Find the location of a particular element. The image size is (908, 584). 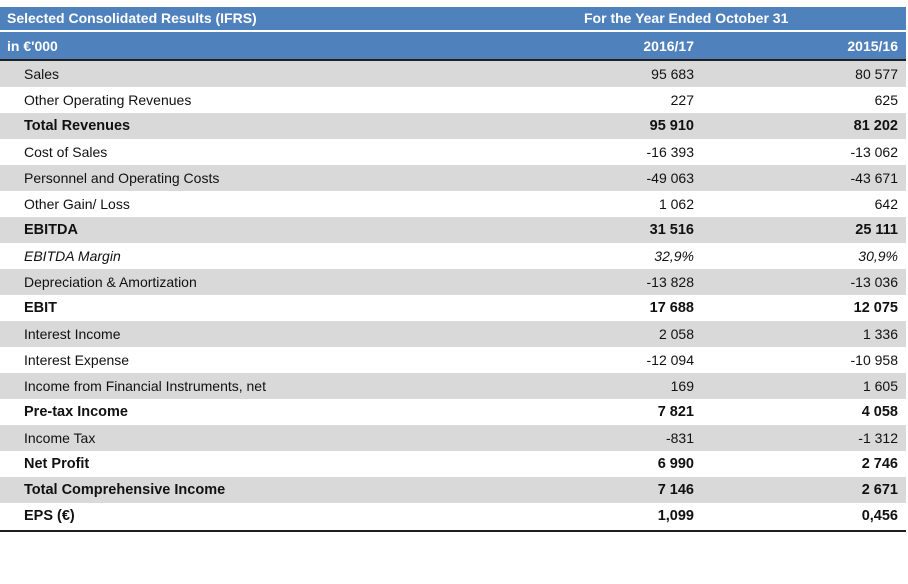

row-value-2016-17: -13 828 is located at coordinates (670, 282).